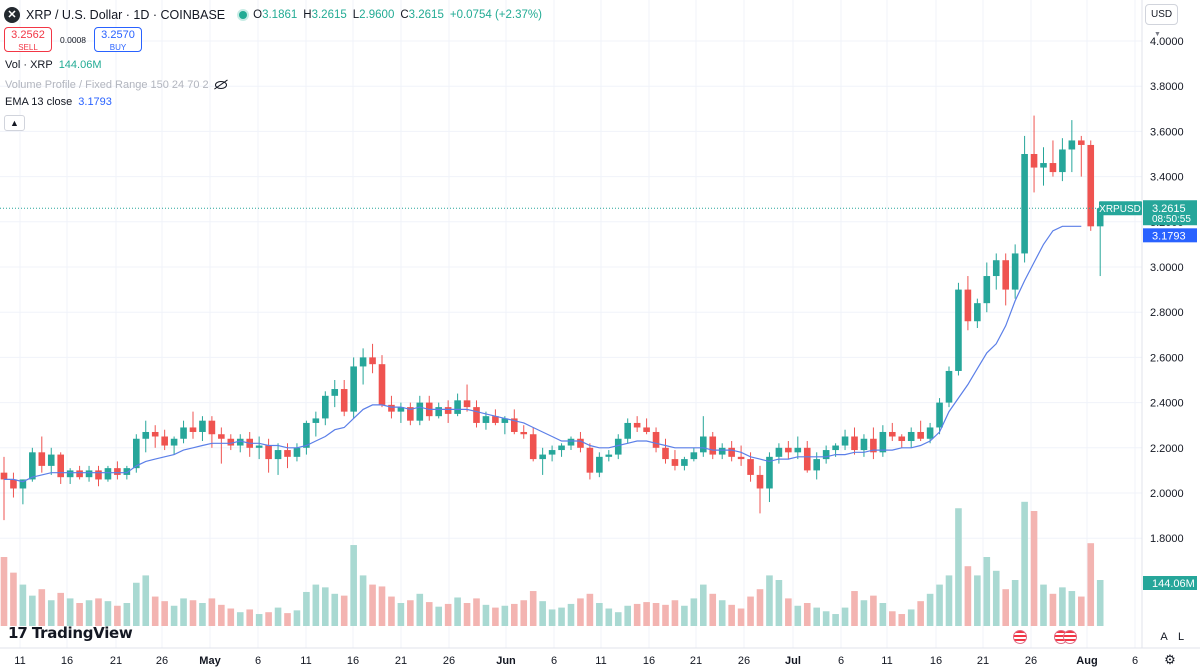 This screenshot has height=671, width=1200. What do you see at coordinates (210, 661) in the screenshot?
I see `x-tick-label: May` at bounding box center [210, 661].